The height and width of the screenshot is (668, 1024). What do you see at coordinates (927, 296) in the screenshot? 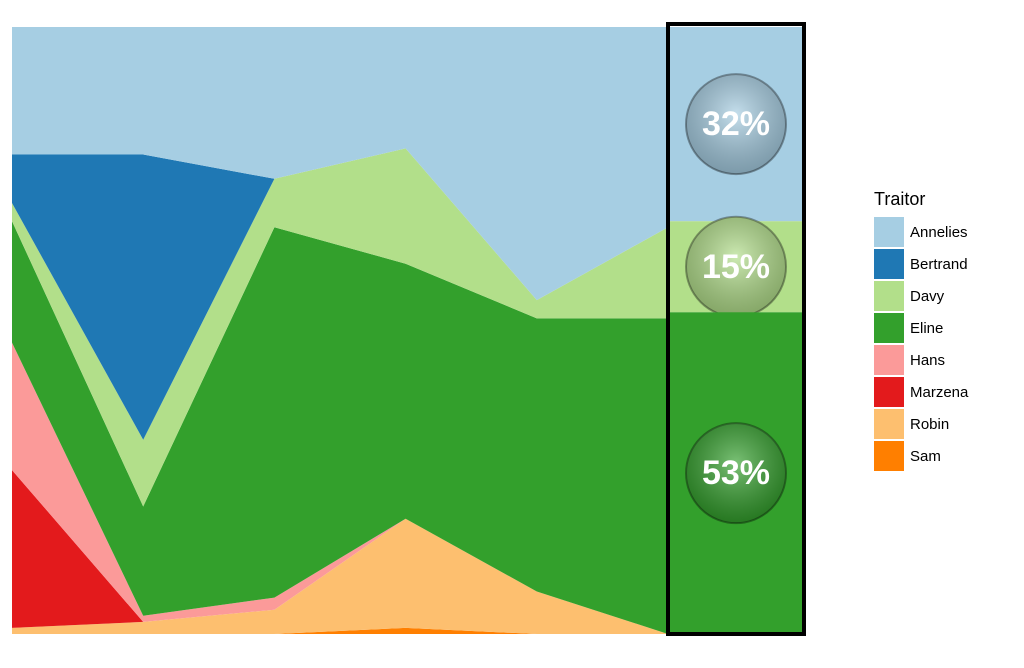
I see `legend-label: Davy` at bounding box center [927, 296].